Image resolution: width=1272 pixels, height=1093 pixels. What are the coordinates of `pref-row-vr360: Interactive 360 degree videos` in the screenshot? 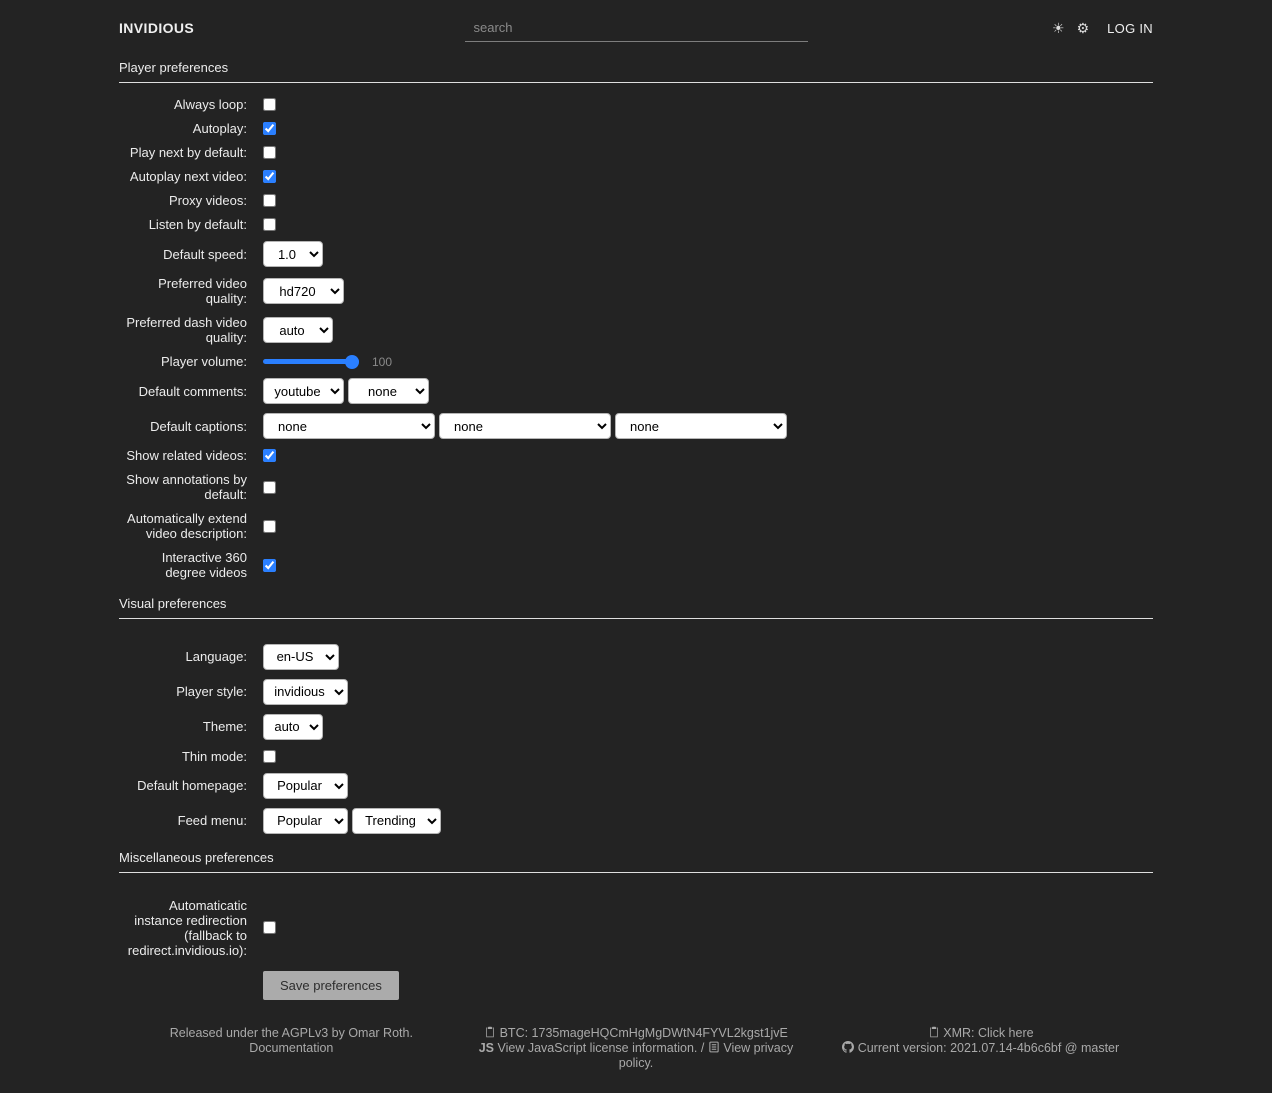 It's located at (636, 565).